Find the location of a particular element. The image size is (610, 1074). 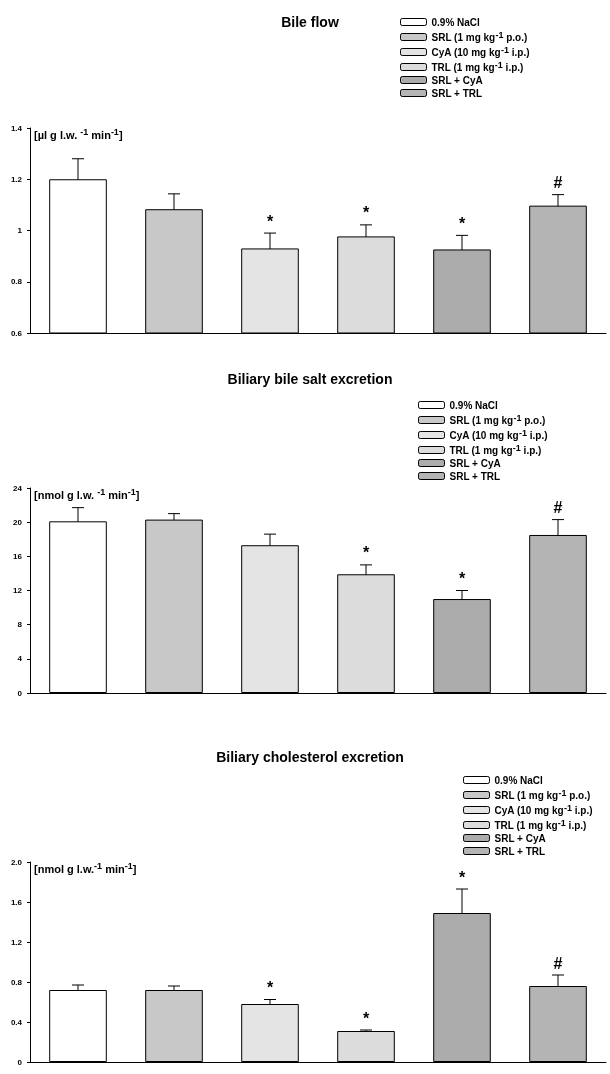

y-tick-label: 1 is located at coordinates (20, 230).